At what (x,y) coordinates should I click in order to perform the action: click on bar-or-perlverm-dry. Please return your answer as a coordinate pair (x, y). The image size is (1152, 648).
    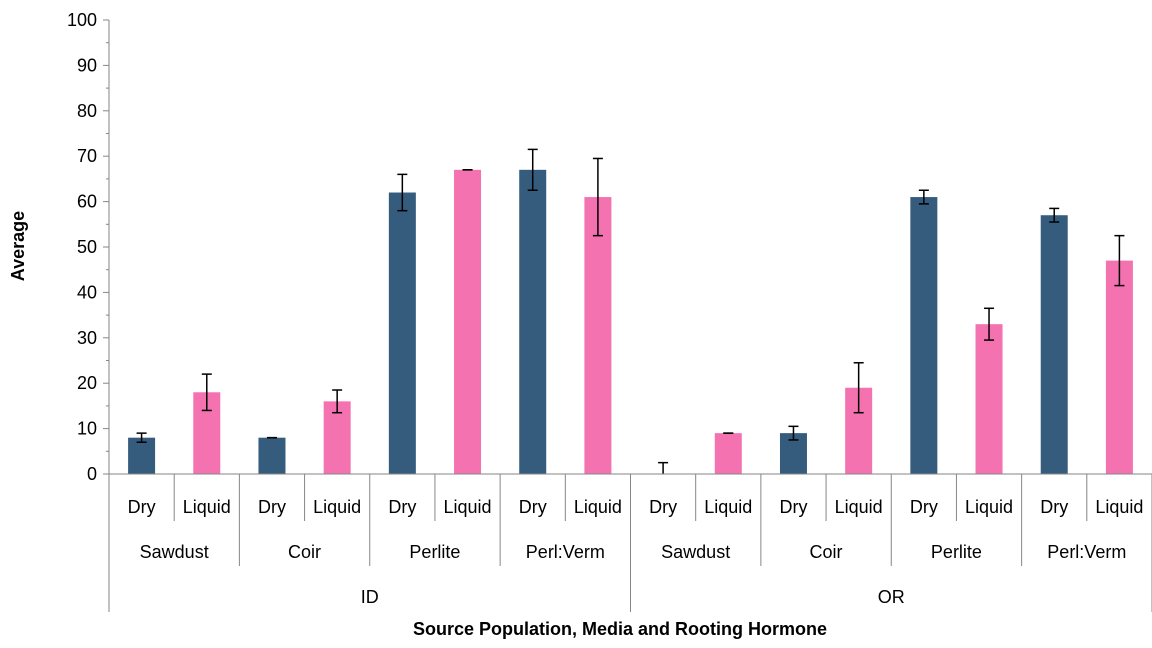
    Looking at the image, I should click on (1054, 344).